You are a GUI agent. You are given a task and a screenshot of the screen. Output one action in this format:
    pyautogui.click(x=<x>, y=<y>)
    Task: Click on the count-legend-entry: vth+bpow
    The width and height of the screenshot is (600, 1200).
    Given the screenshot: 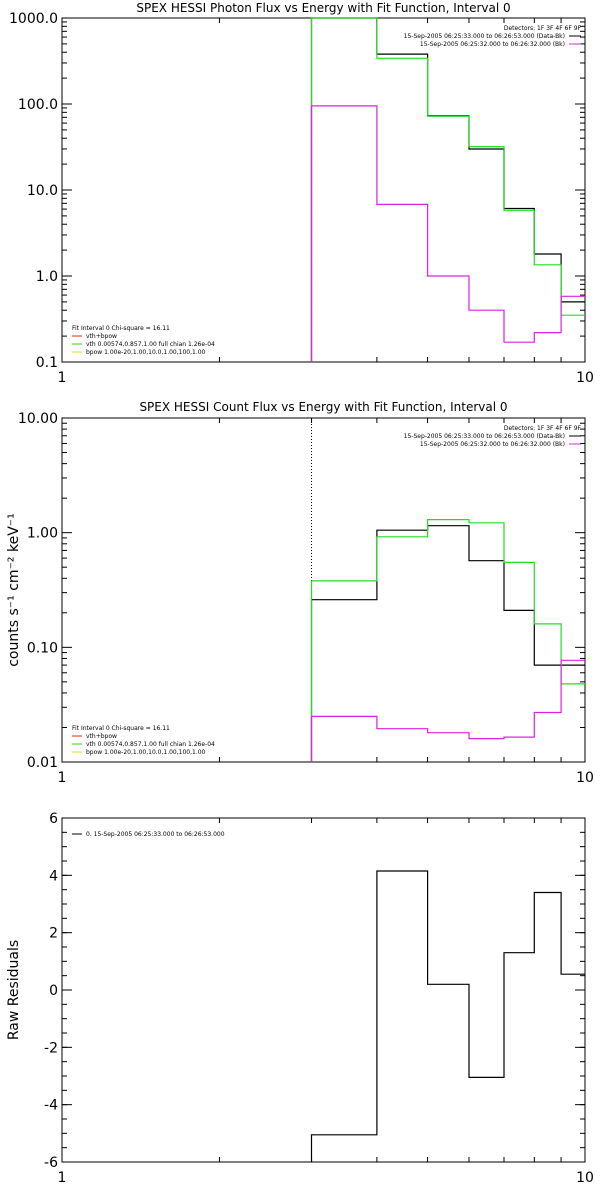 What is the action you would take?
    pyautogui.click(x=101, y=736)
    